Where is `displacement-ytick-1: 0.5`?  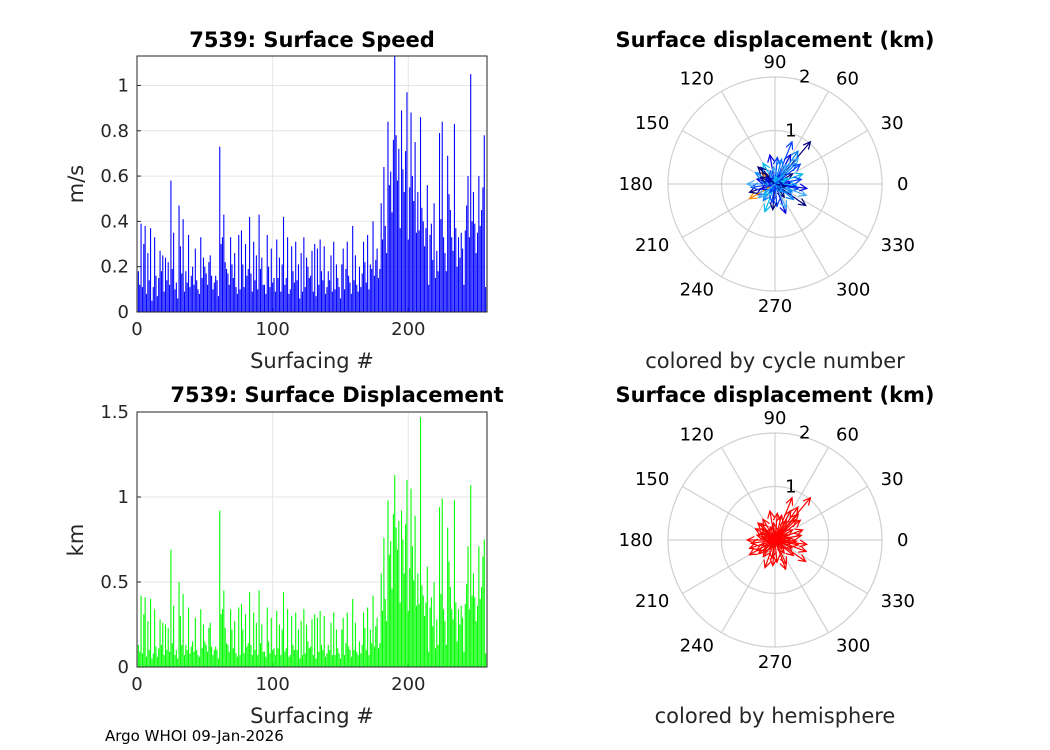
displacement-ytick-1: 0.5 is located at coordinates (114, 582).